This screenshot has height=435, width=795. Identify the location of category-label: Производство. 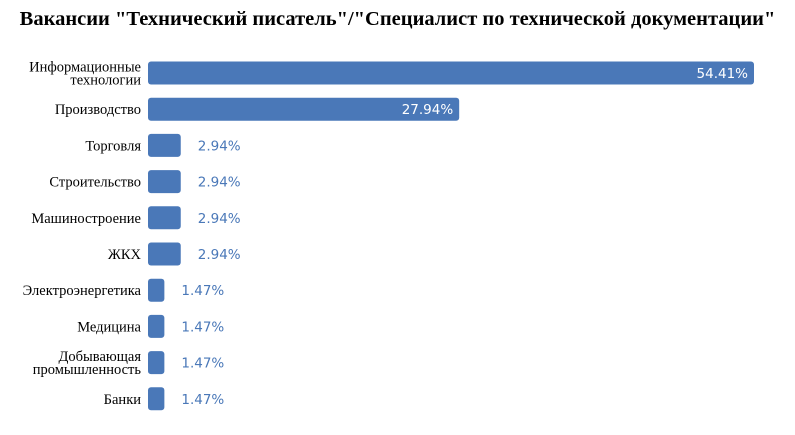
(98, 110).